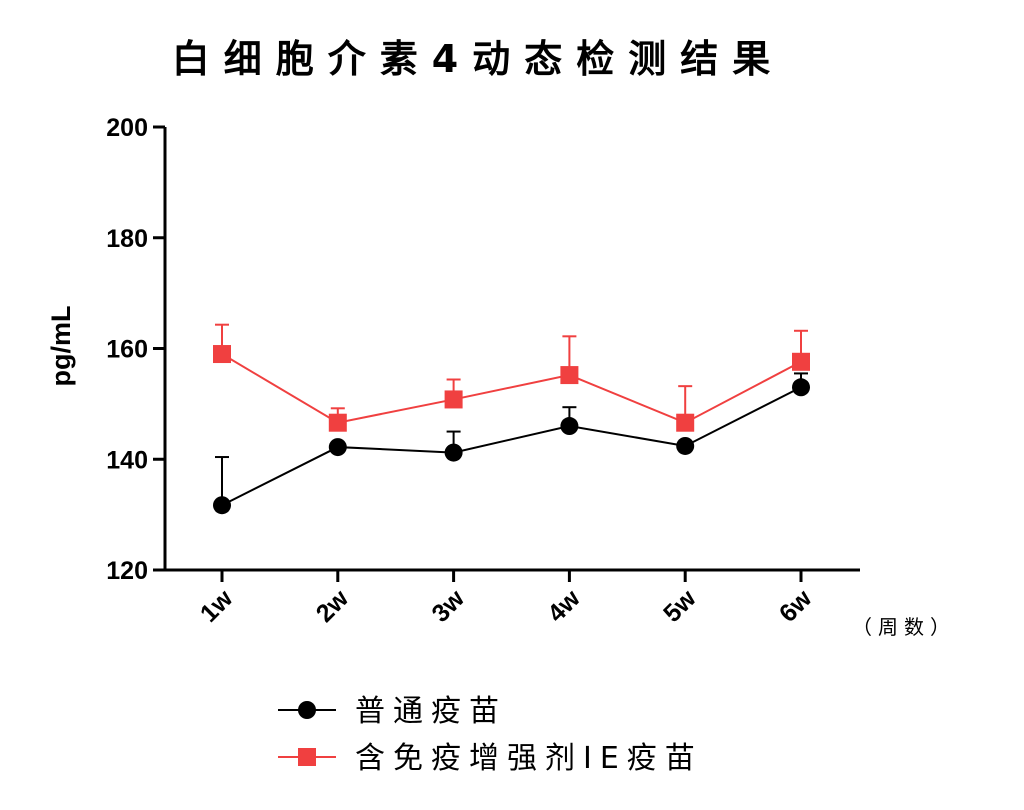 This screenshot has height=810, width=1024. What do you see at coordinates (127, 350) in the screenshot?
I see `y-tick-label: 160` at bounding box center [127, 350].